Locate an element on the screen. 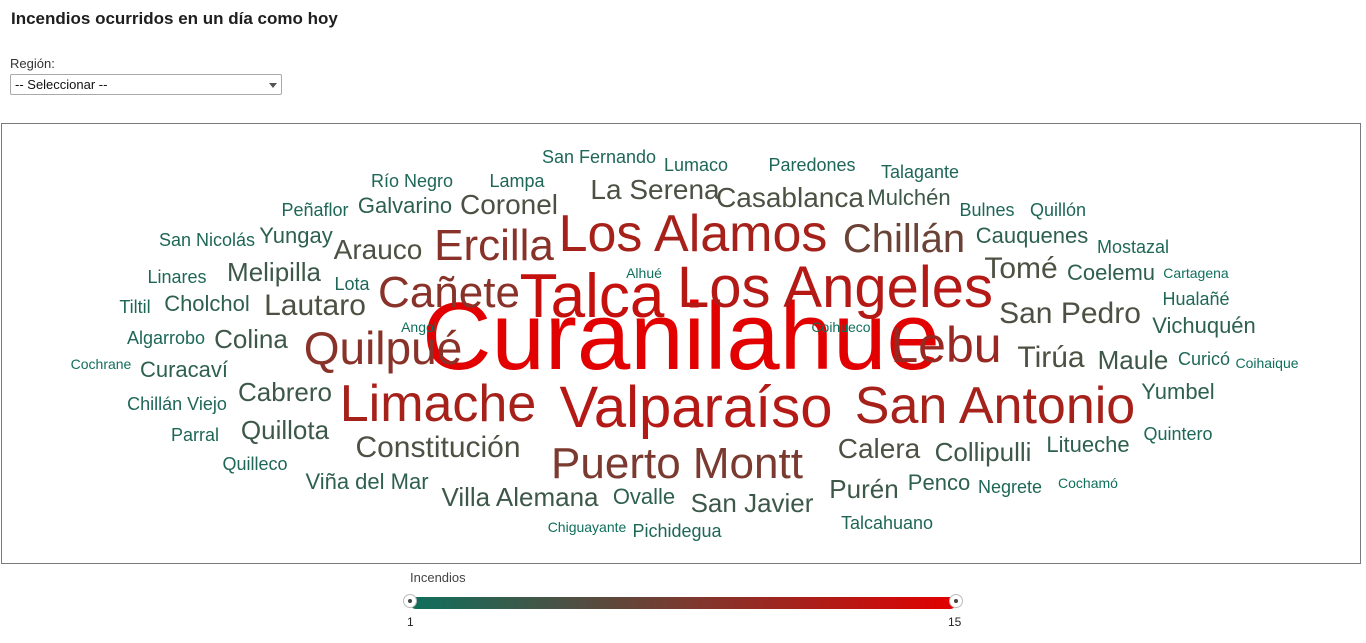  word-ercilla: Ercilla is located at coordinates (494, 245).